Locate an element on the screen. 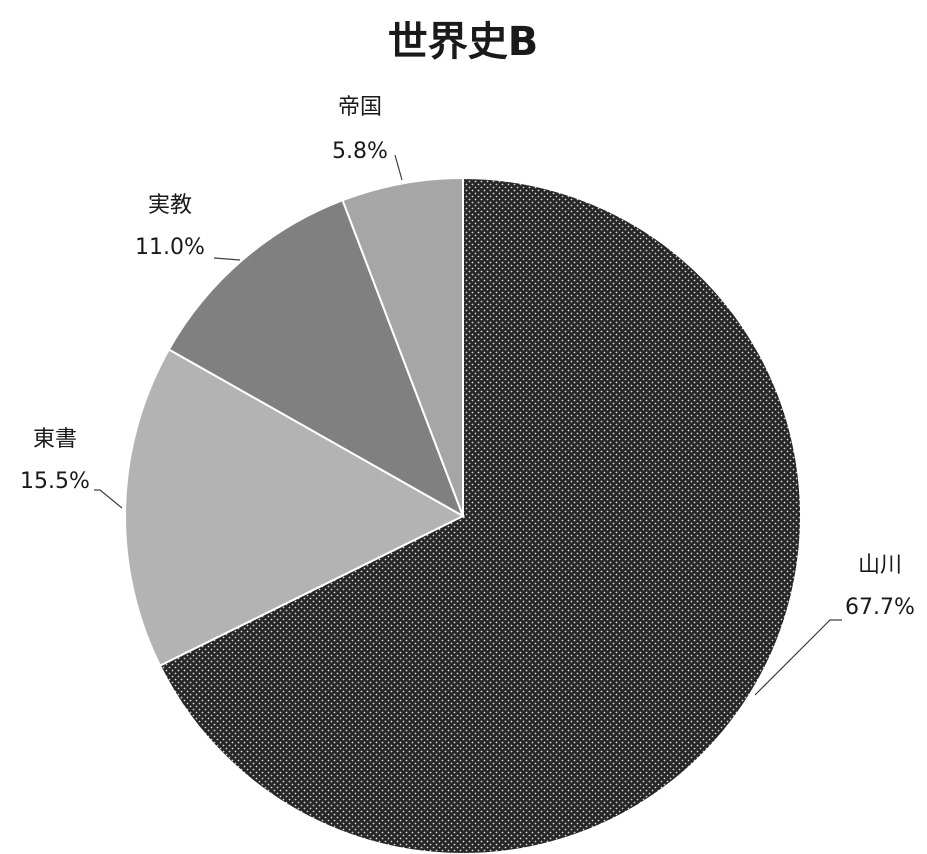 The width and height of the screenshot is (927, 854). value-label: 11.0% is located at coordinates (170, 247).